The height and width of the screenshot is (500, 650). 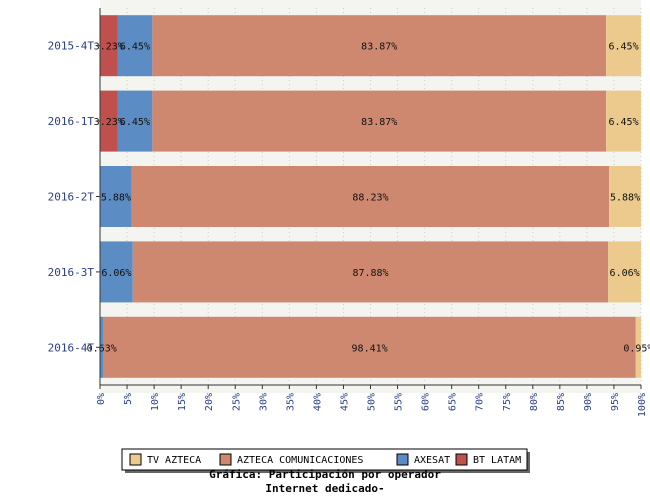 I want to click on x-tick-label: 40%, so click(x=317, y=402).